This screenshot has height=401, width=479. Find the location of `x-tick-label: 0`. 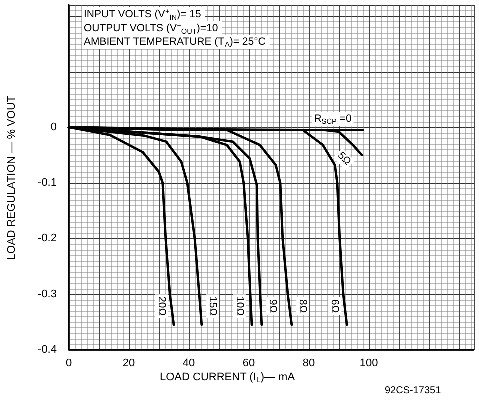

x-tick-label: 0 is located at coordinates (69, 364).